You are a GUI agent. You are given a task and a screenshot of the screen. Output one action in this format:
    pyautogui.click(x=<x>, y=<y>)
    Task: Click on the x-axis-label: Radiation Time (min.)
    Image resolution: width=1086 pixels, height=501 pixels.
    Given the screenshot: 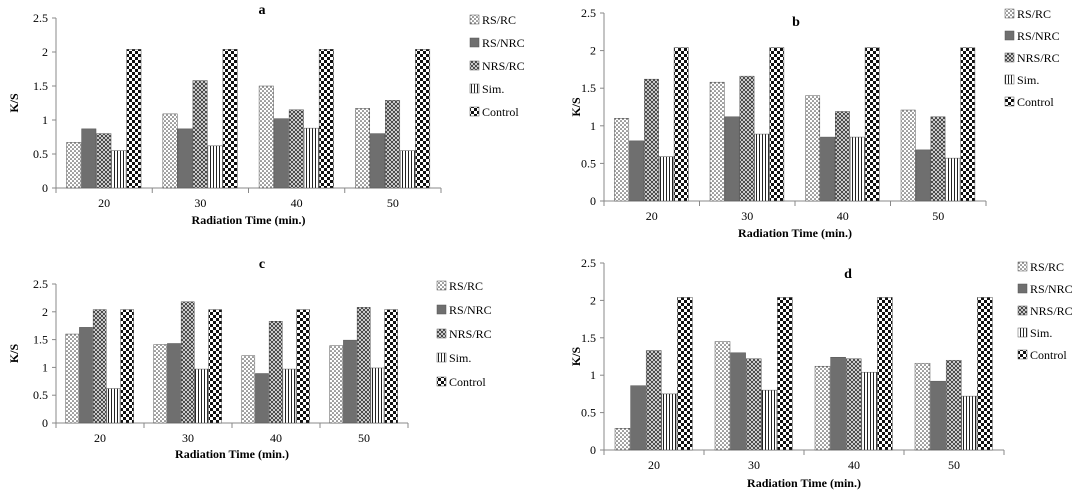 What is the action you would take?
    pyautogui.click(x=804, y=483)
    